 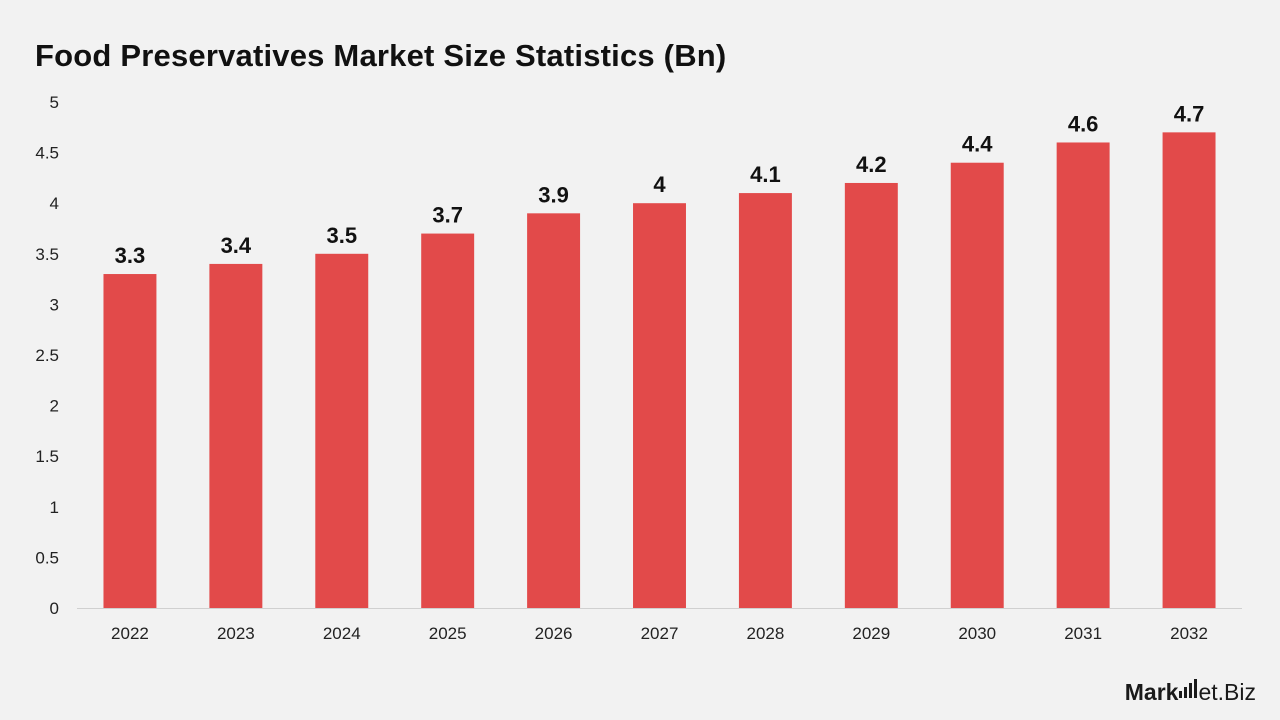 I want to click on data-label: 3.7, so click(x=447, y=215).